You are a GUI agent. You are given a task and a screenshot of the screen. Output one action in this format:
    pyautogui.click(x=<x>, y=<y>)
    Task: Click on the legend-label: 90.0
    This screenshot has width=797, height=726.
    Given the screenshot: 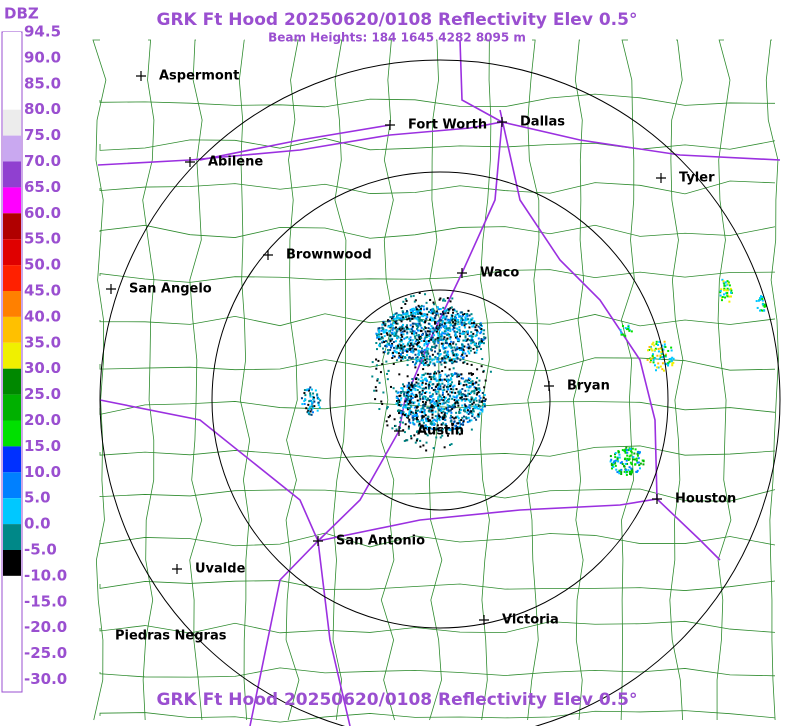 What is the action you would take?
    pyautogui.click(x=42, y=57)
    